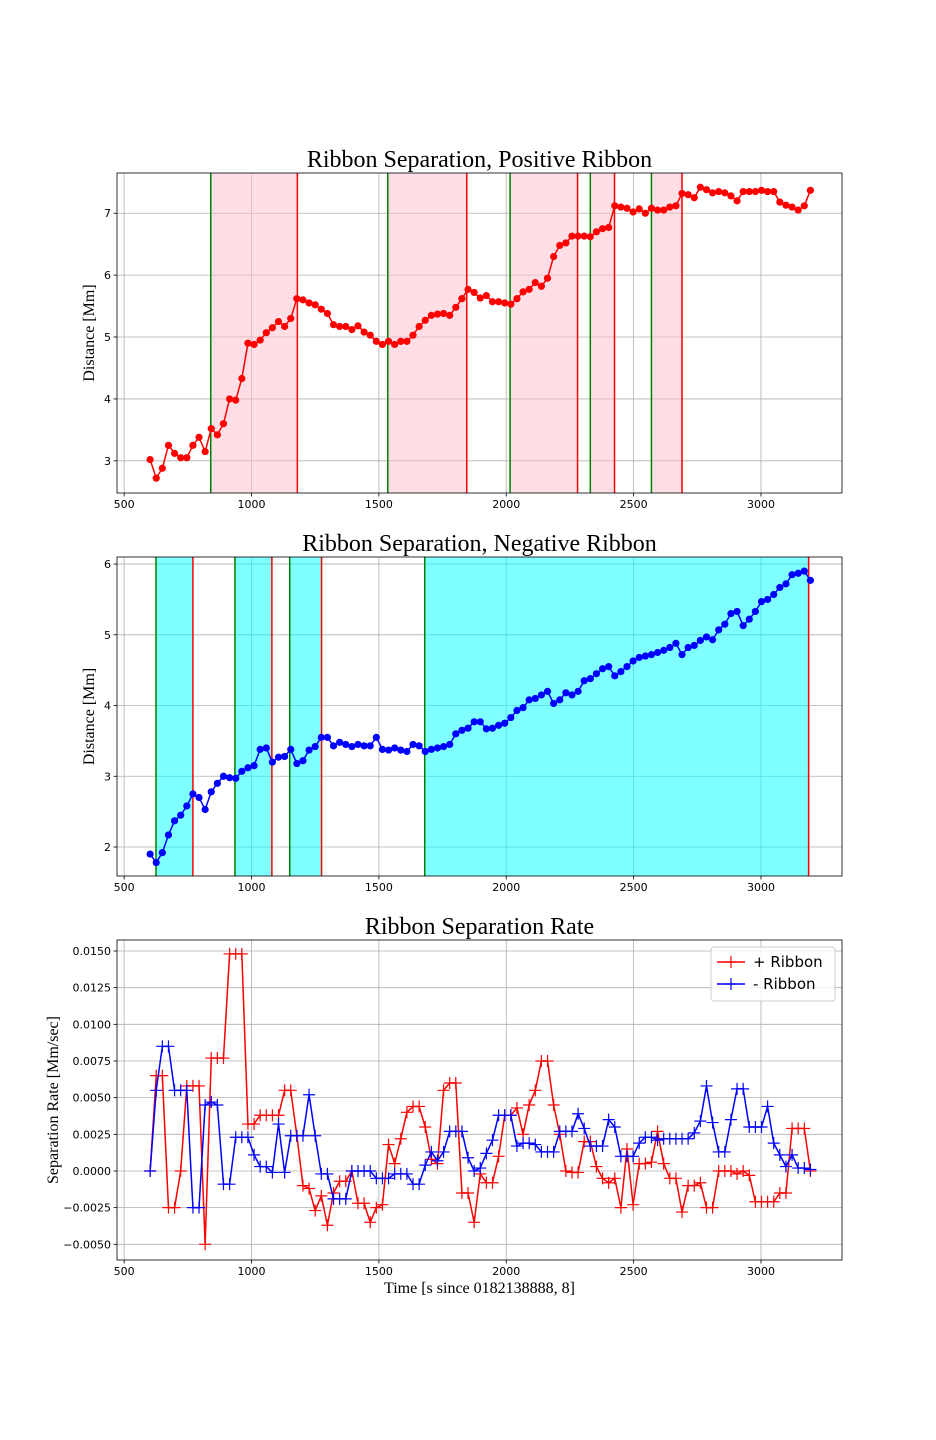  What do you see at coordinates (634, 504) in the screenshot?
I see `x-tick-label: 2500` at bounding box center [634, 504].